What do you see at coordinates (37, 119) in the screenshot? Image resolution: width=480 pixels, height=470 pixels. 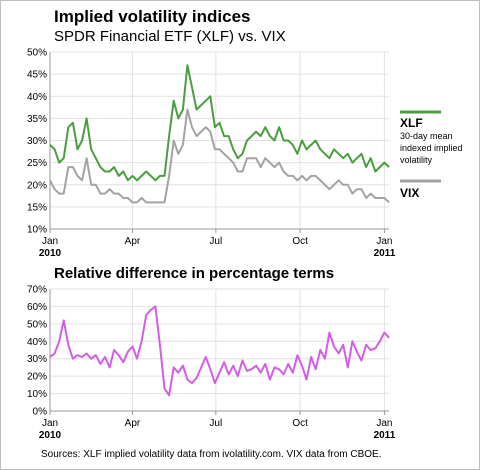 I see `vol-ytick-label: 35%` at bounding box center [37, 119].